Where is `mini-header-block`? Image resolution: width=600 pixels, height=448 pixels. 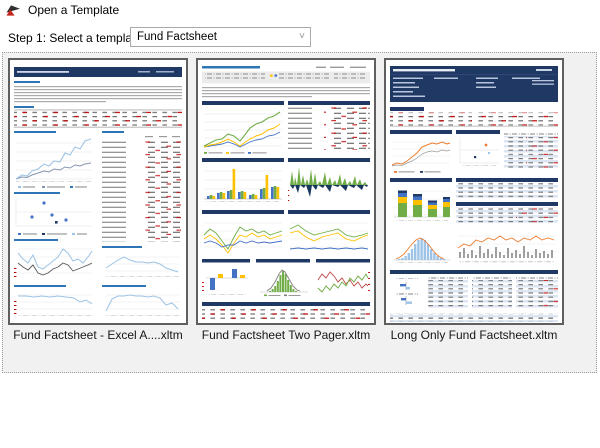
mini-header-block is located at coordinates (474, 84).